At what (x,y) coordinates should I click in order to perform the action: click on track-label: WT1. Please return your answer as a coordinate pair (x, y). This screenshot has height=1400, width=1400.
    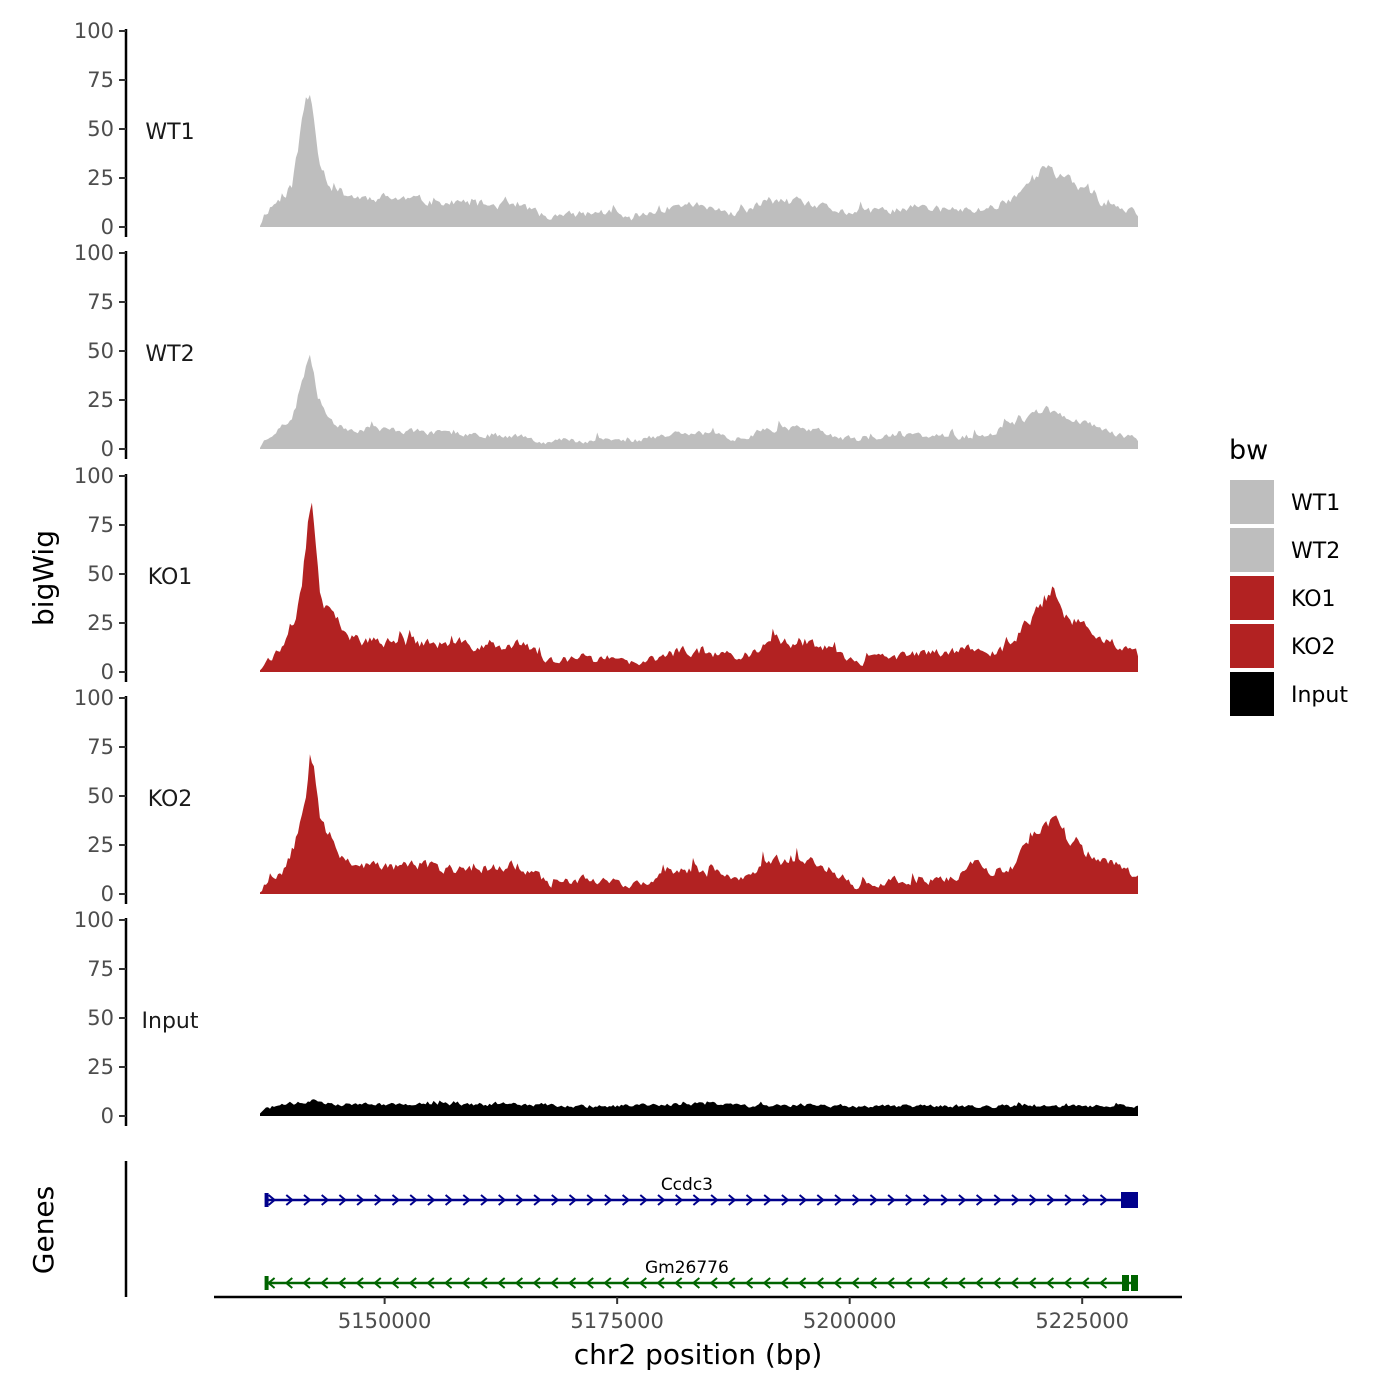
    Looking at the image, I should click on (169, 132).